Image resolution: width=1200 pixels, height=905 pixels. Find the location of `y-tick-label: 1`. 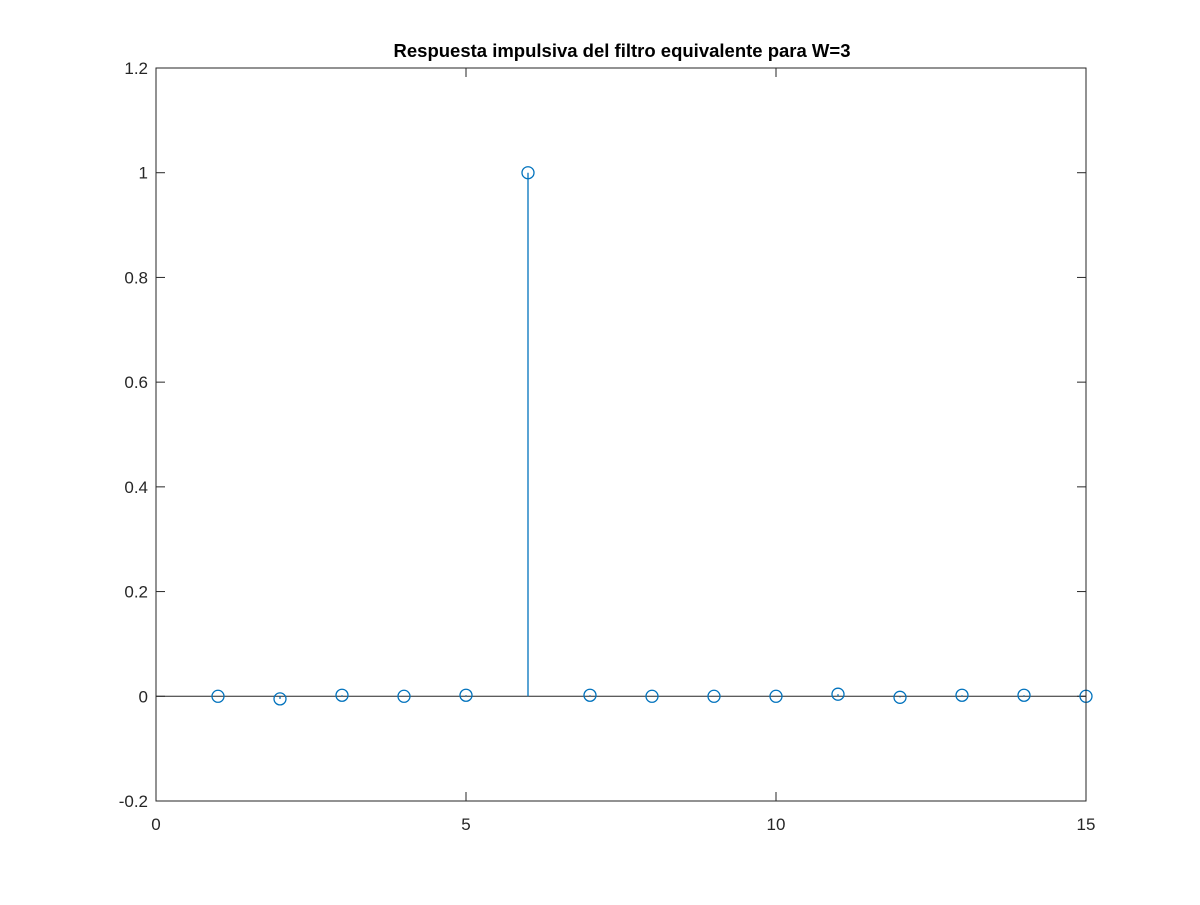

y-tick-label: 1 is located at coordinates (143, 173).